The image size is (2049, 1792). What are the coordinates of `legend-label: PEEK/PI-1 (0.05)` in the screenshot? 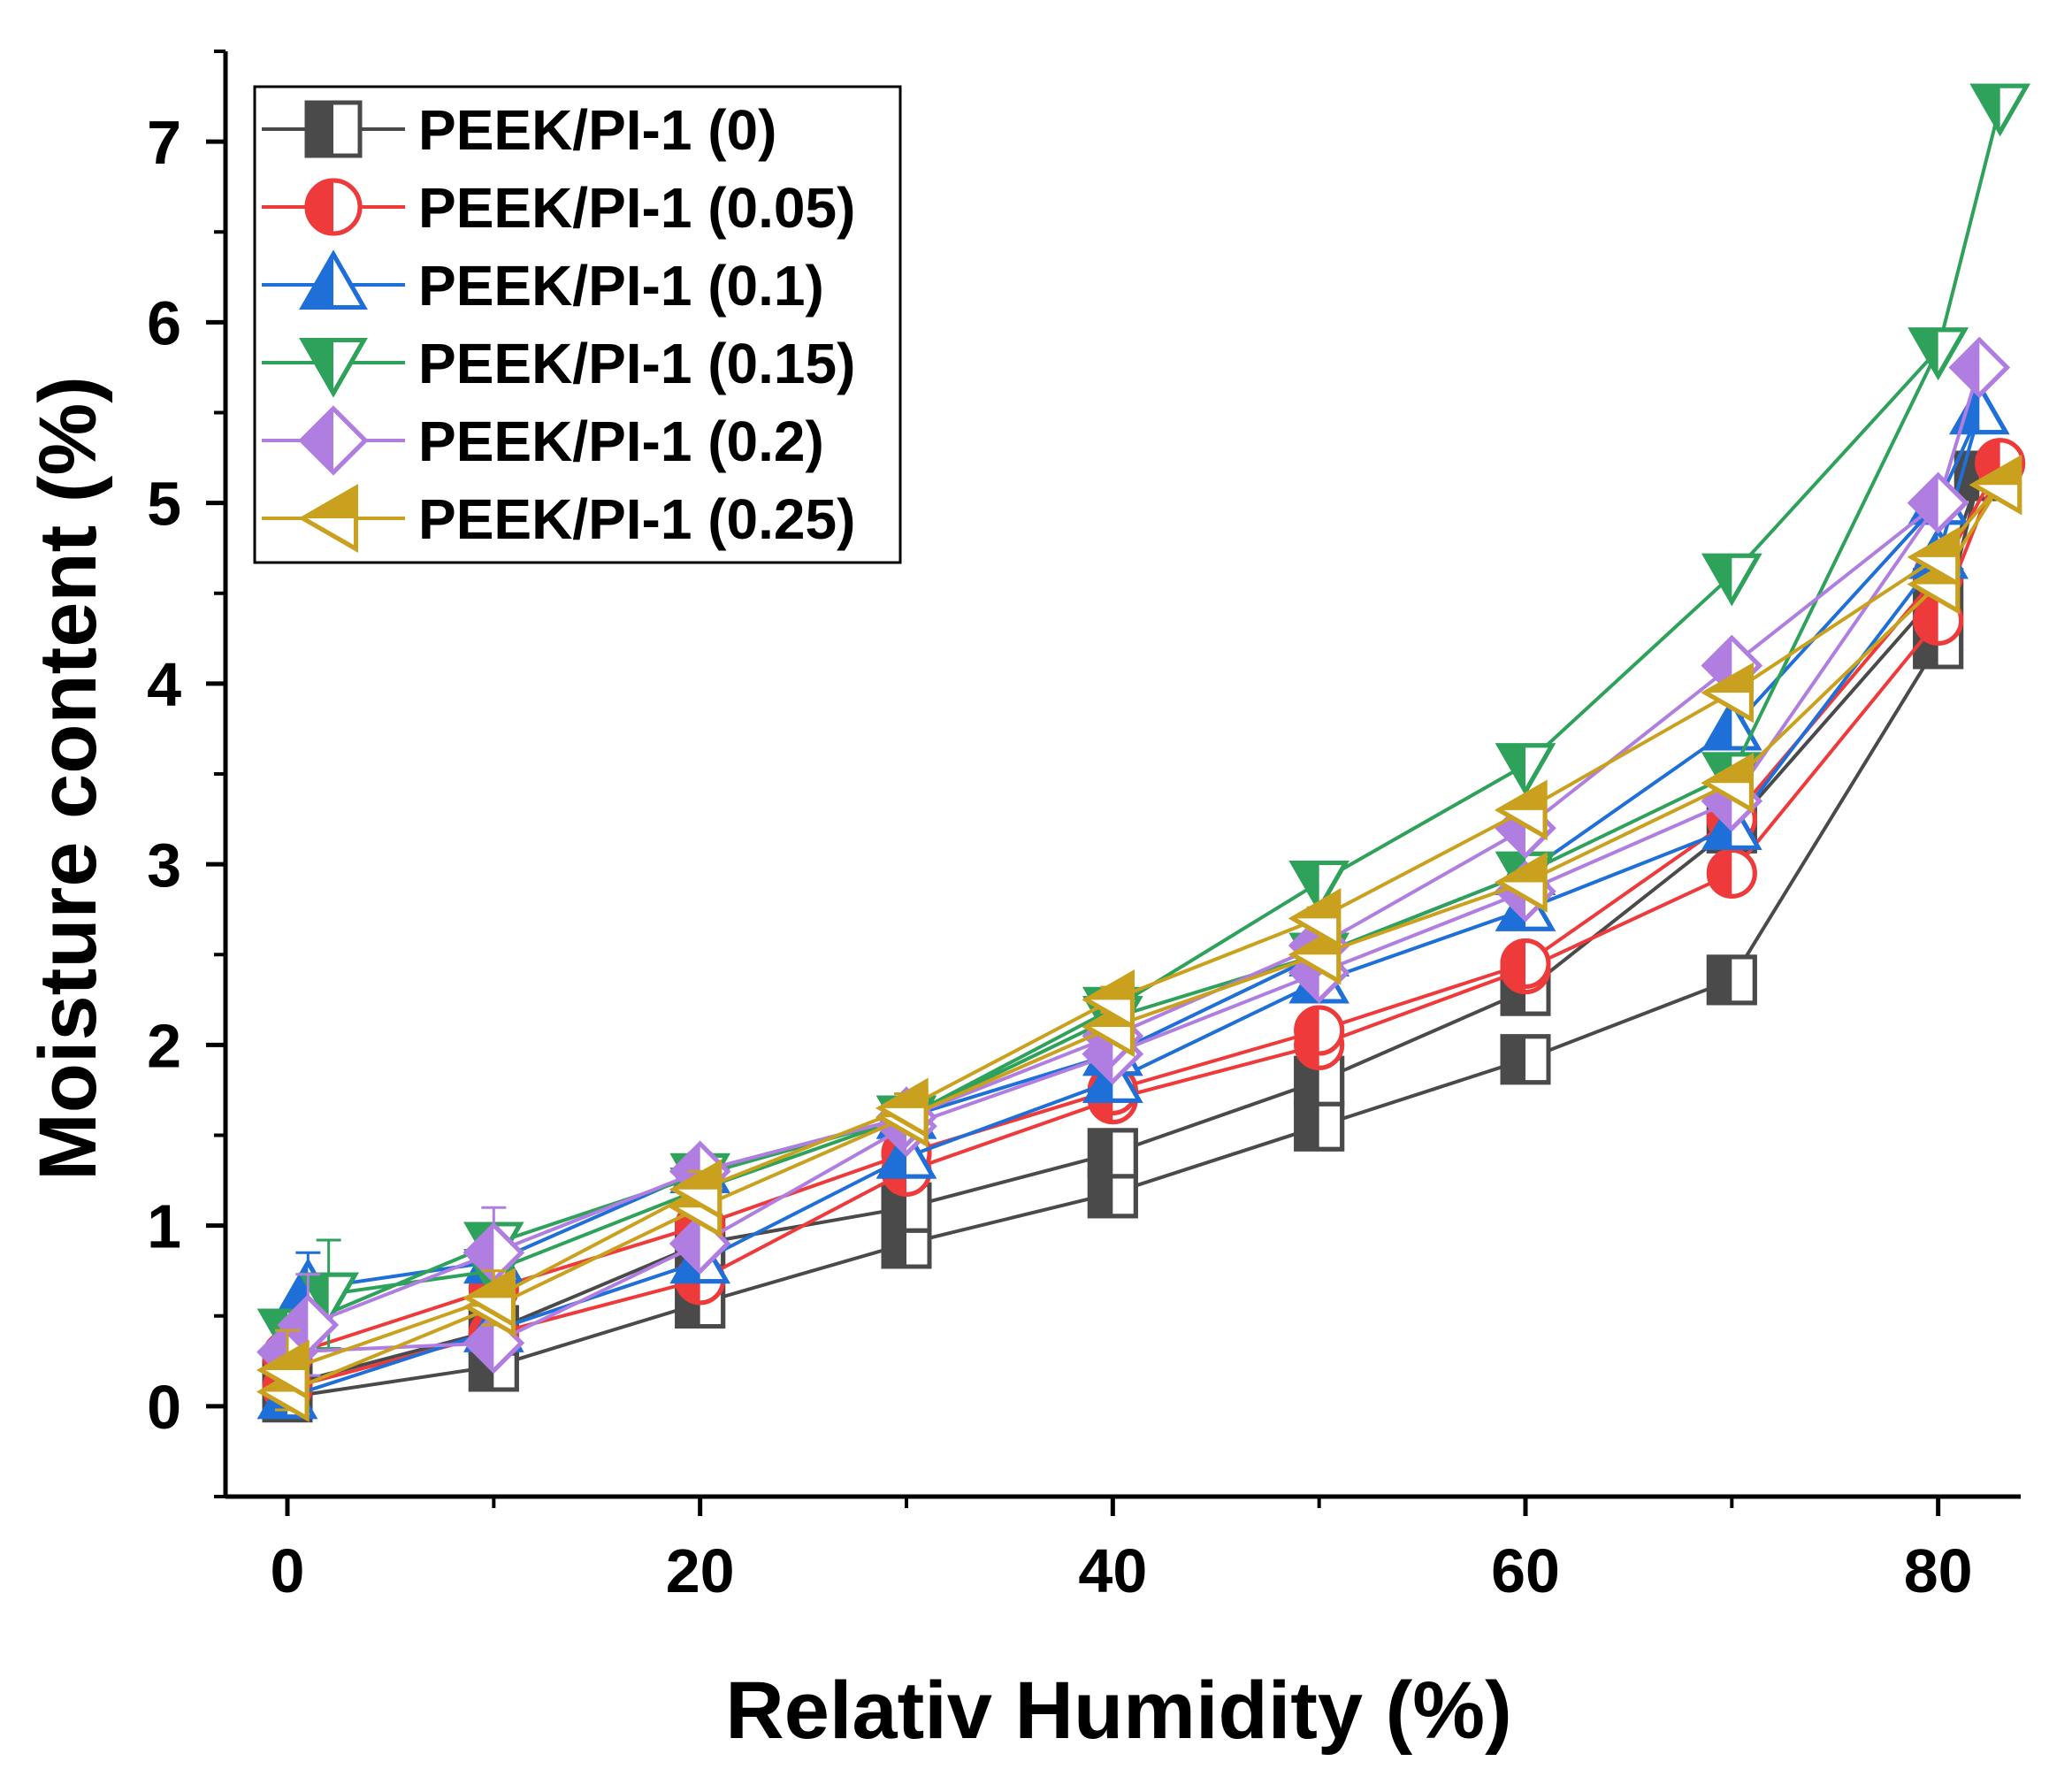 It's located at (636, 208).